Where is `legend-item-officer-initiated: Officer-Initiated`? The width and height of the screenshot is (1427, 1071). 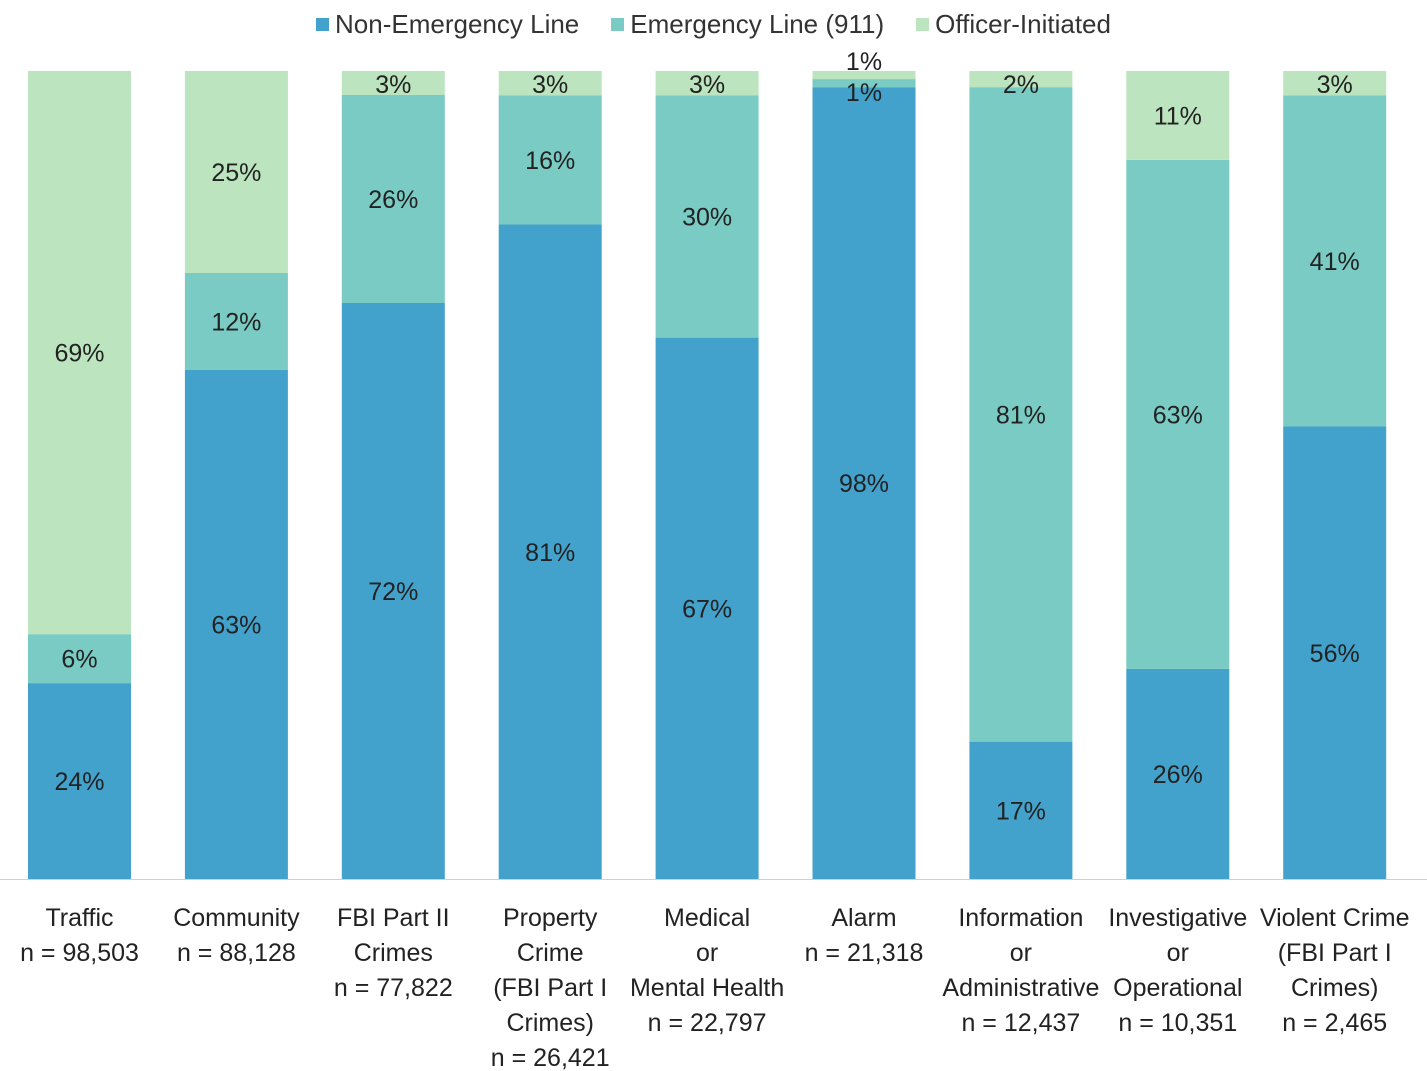 legend-item-officer-initiated: Officer-Initiated is located at coordinates (1013, 24).